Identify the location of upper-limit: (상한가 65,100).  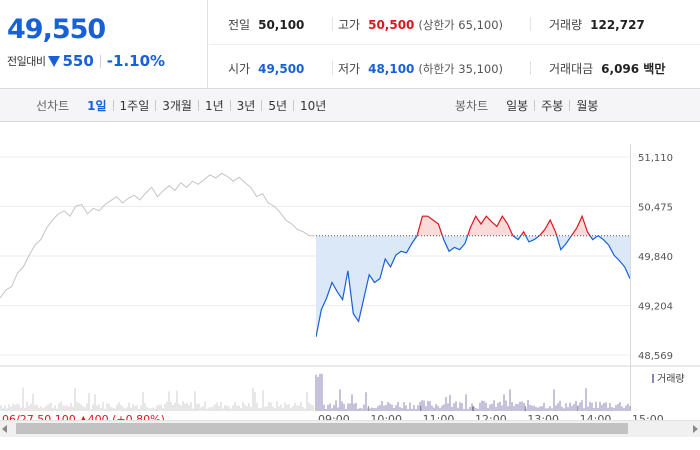
(461, 25).